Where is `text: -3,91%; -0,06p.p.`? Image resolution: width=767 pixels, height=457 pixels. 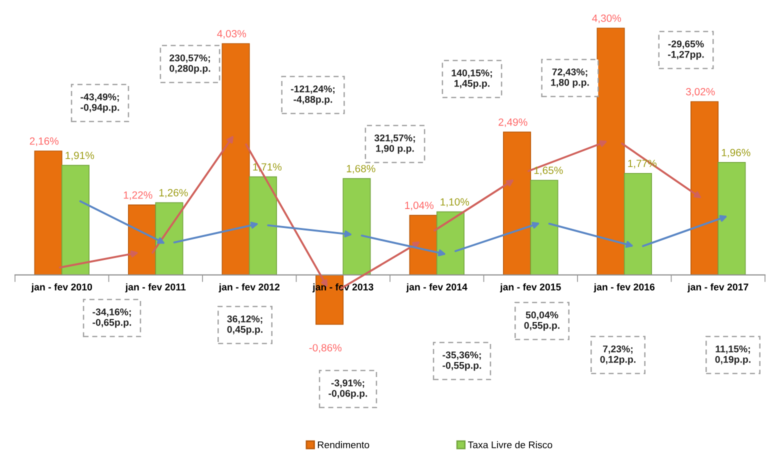
text: -3,91%; -0,06p.p. is located at coordinates (348, 389).